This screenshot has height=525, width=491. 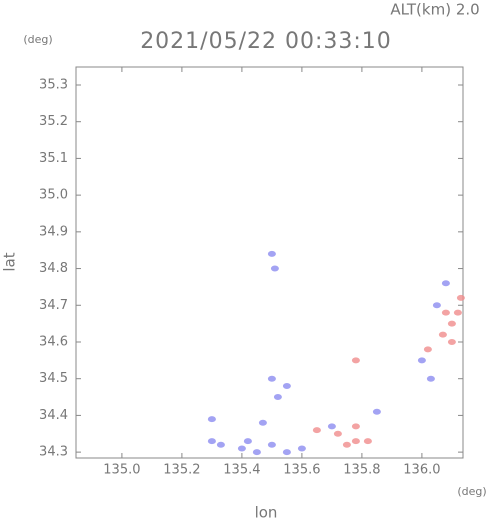 I want to click on y-tick-label: 35.1, so click(x=53, y=158).